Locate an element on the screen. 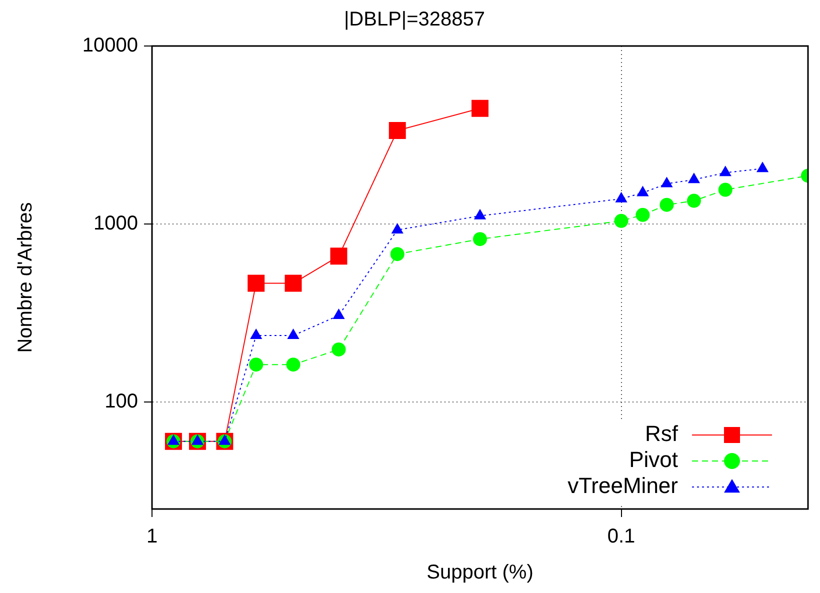  x-tick-label: 1 is located at coordinates (152, 537).